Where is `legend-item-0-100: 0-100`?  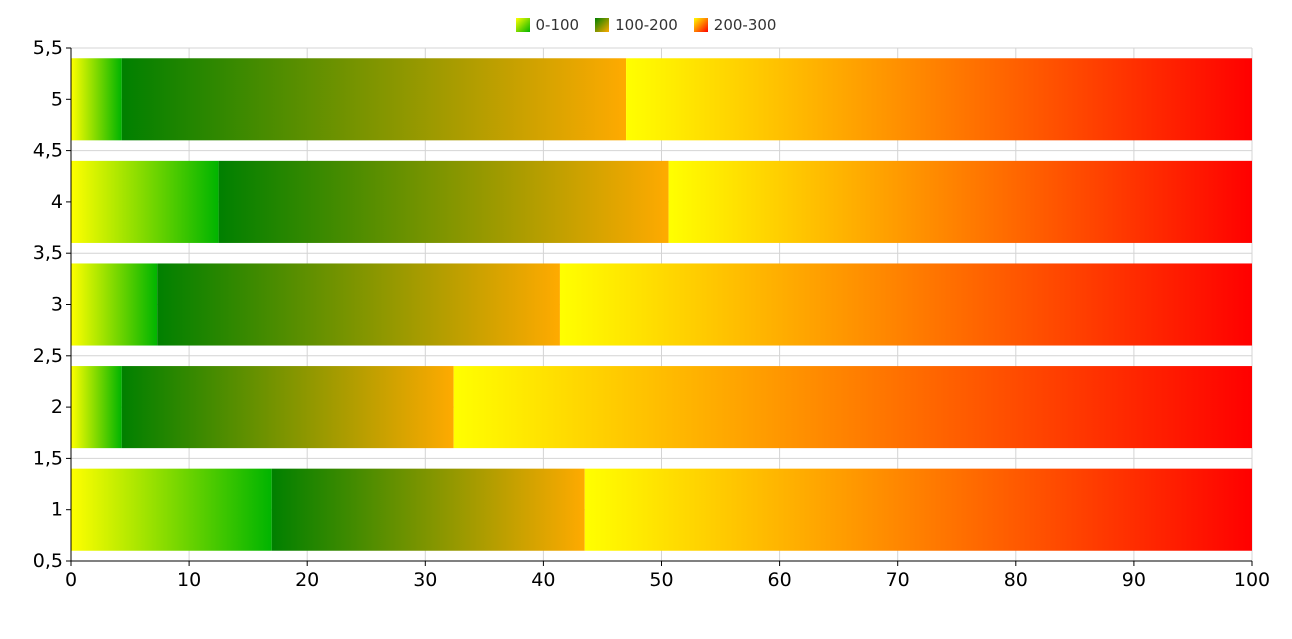
legend-item-0-100: 0-100 is located at coordinates (547, 25).